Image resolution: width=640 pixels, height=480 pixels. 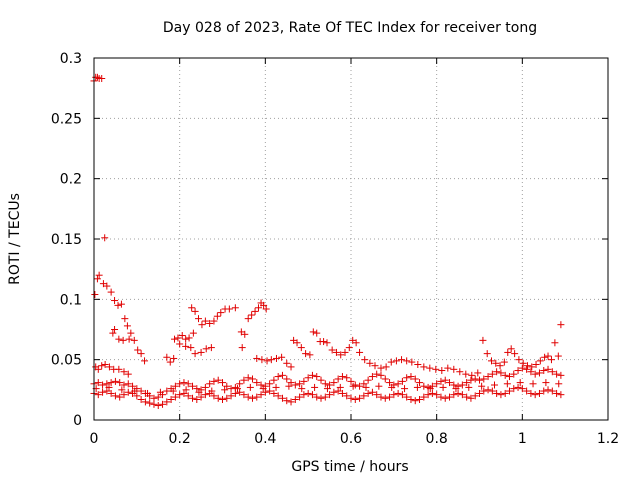 What do you see at coordinates (265, 439) in the screenshot?
I see `x-tick-label: 0.4` at bounding box center [265, 439].